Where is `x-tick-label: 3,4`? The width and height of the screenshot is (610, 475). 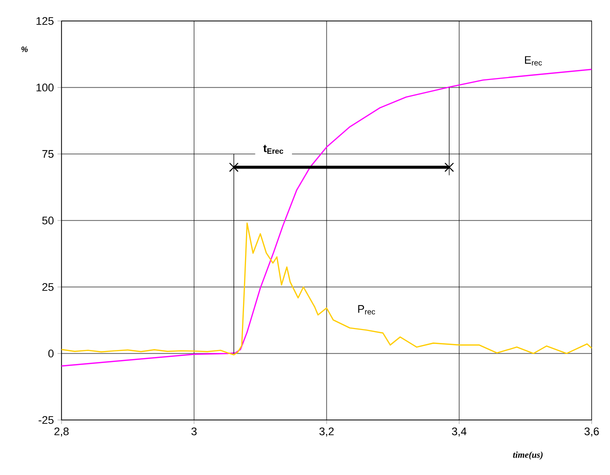
x-tick-label: 3,4 is located at coordinates (459, 432).